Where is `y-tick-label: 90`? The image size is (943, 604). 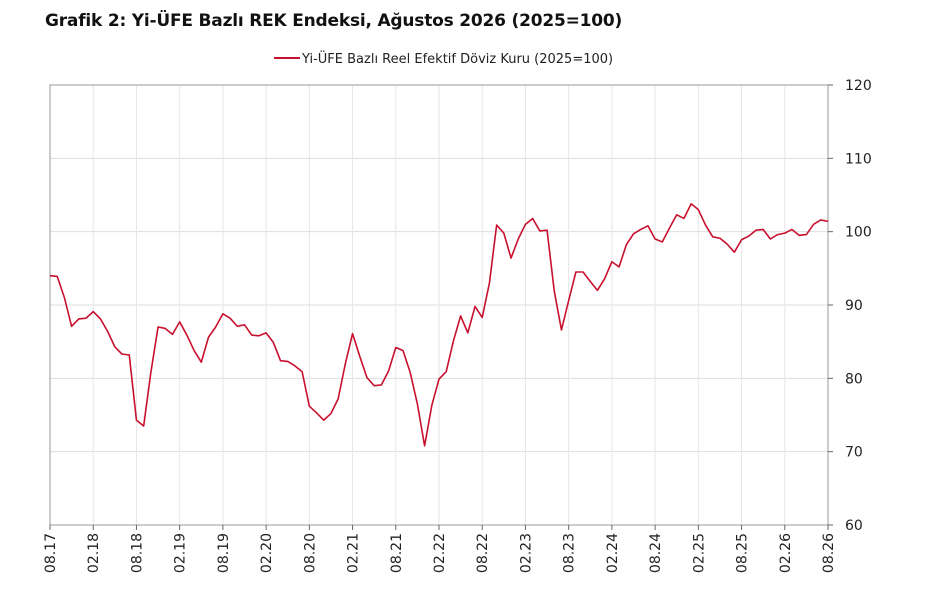 y-tick-label: 90 is located at coordinates (854, 306).